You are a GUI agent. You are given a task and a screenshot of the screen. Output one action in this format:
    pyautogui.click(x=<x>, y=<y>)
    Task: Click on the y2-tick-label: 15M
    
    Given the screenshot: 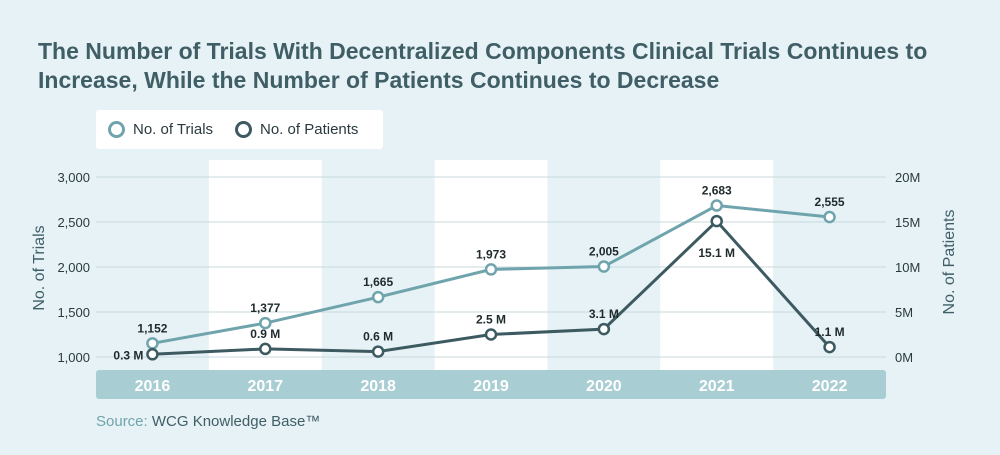 What is the action you would take?
    pyautogui.click(x=907, y=222)
    